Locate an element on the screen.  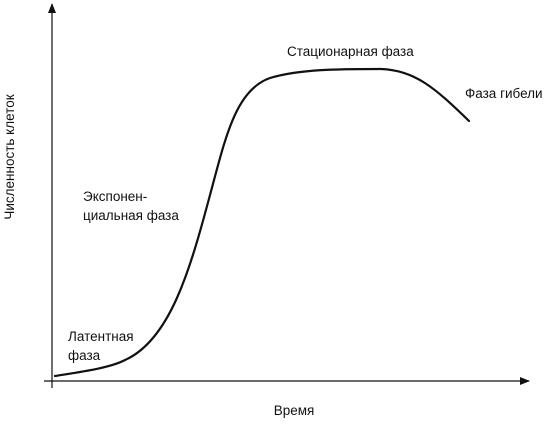
y-axis-label: Численность клеток is located at coordinates (9, 156).